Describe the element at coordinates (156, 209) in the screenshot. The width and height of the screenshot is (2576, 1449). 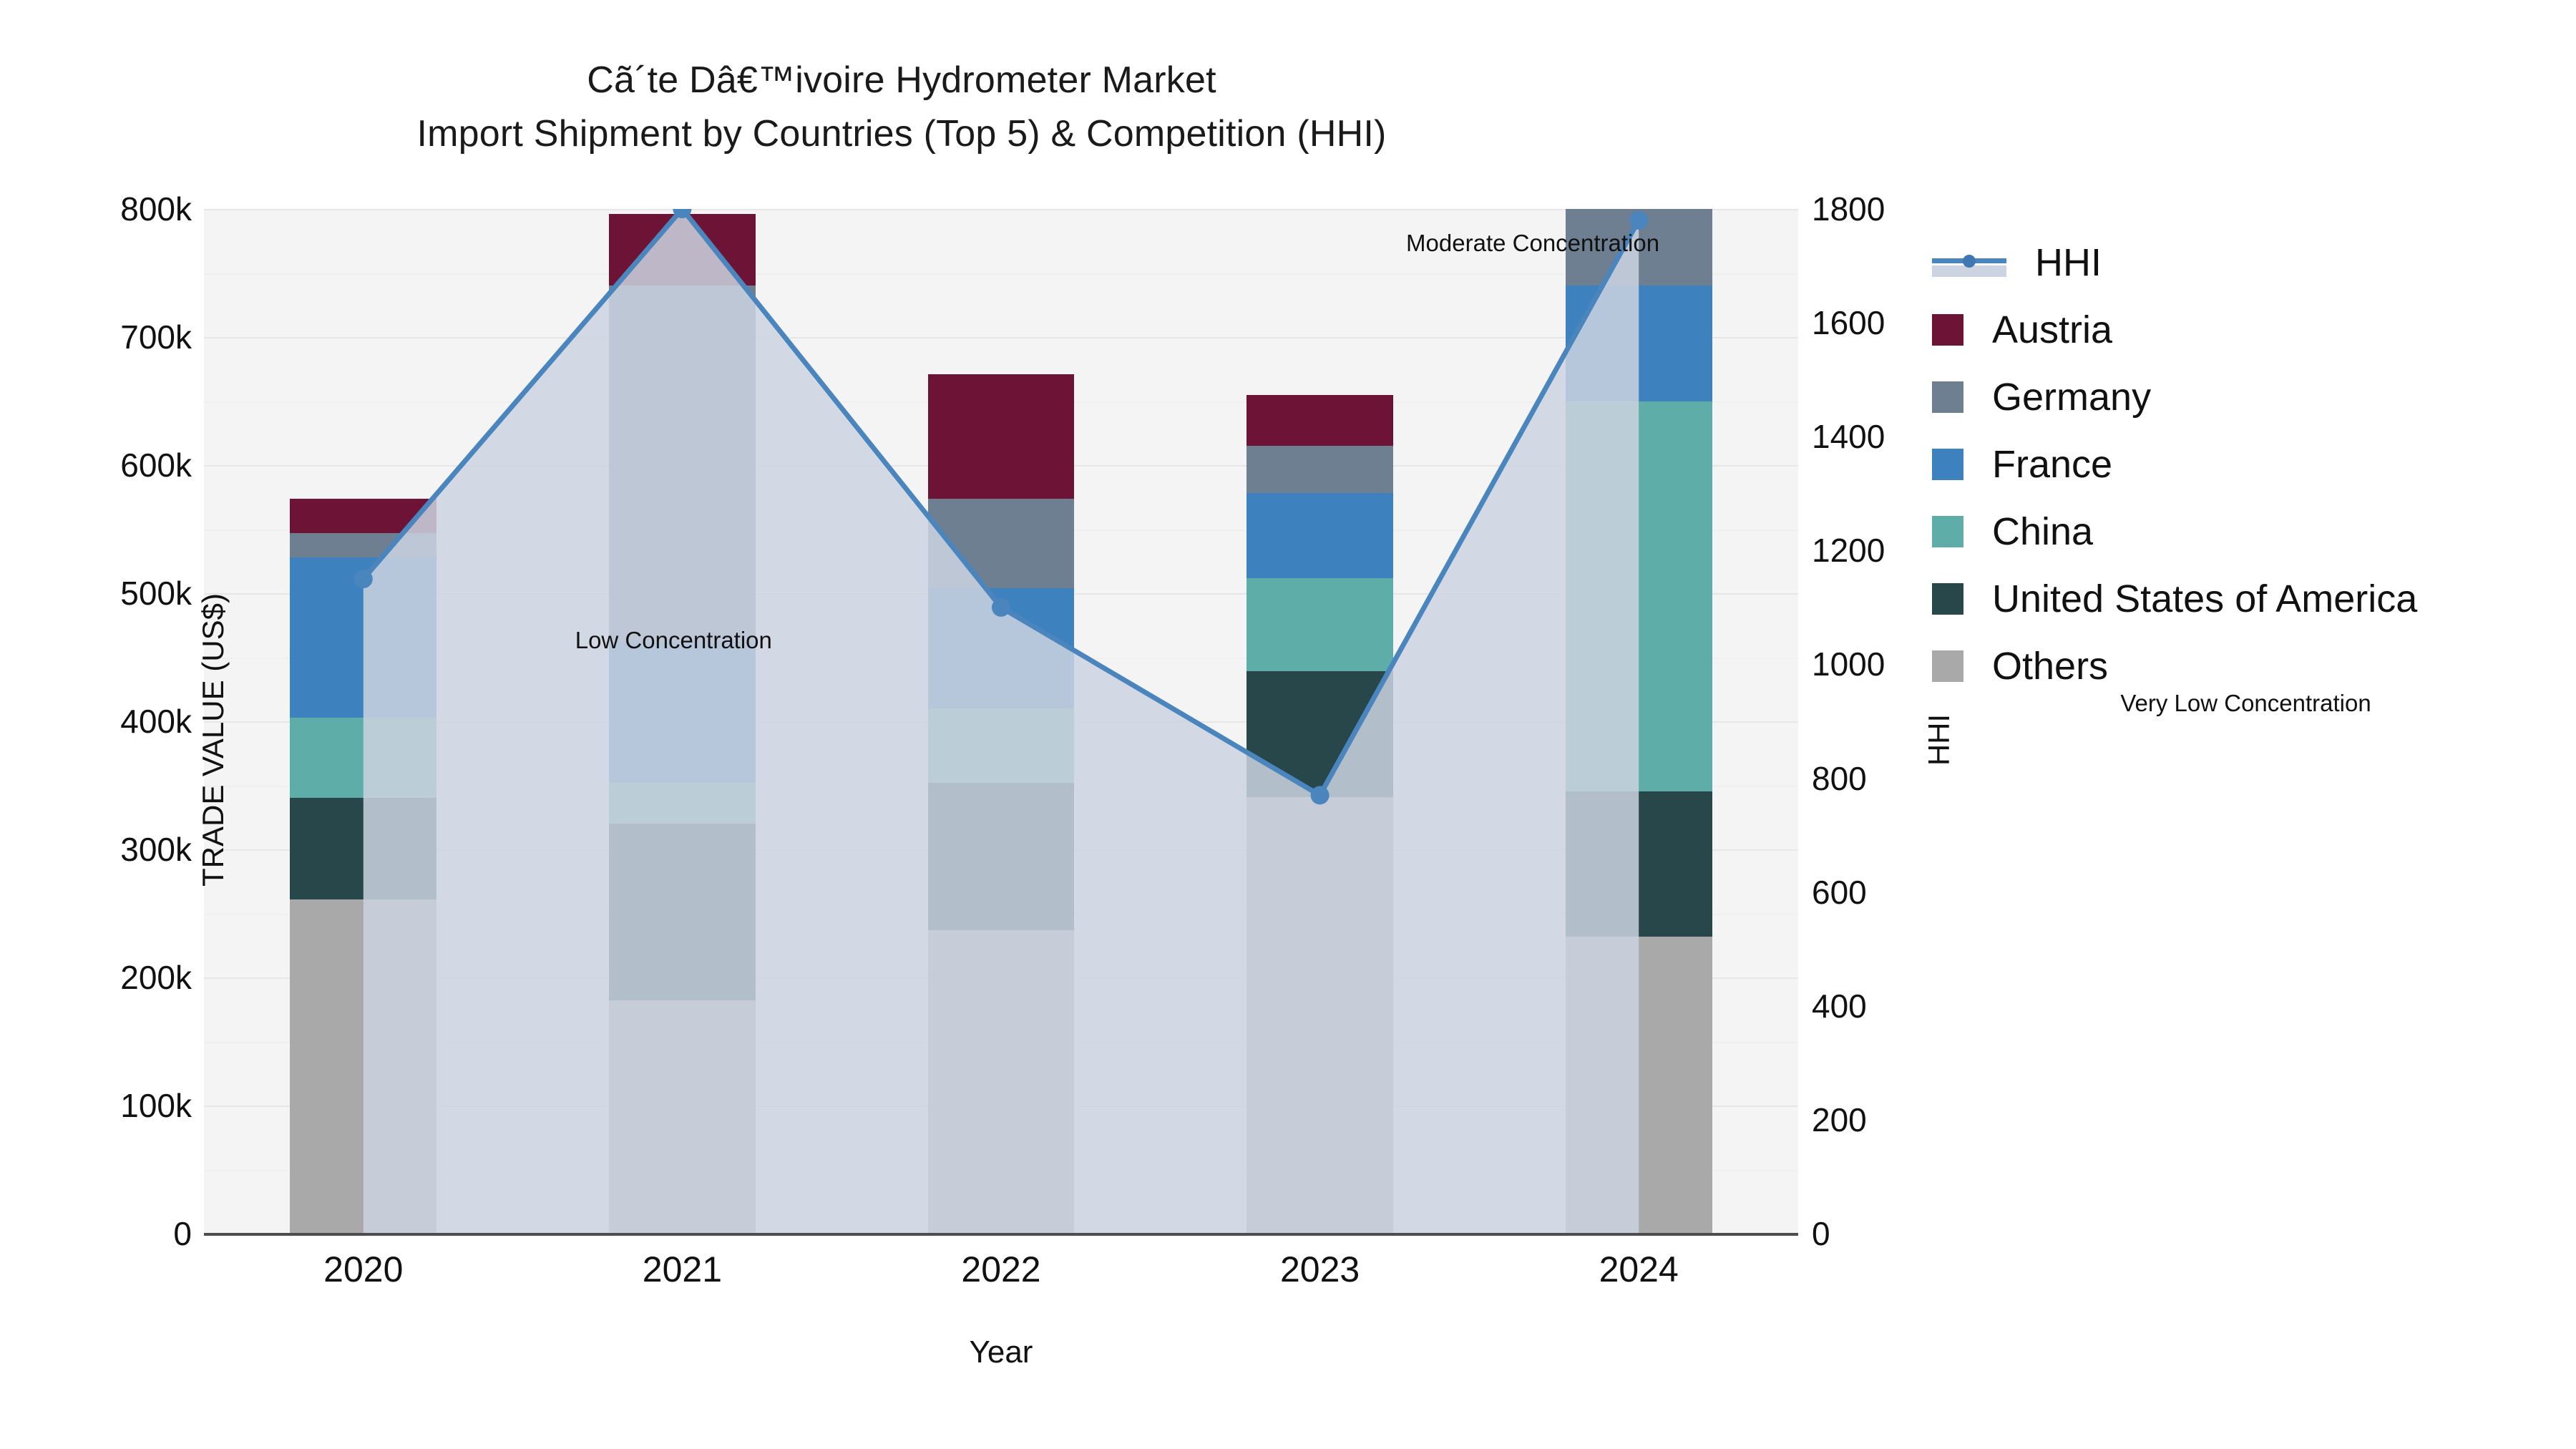
I see `y-axis-tick-label: 800k` at that location.